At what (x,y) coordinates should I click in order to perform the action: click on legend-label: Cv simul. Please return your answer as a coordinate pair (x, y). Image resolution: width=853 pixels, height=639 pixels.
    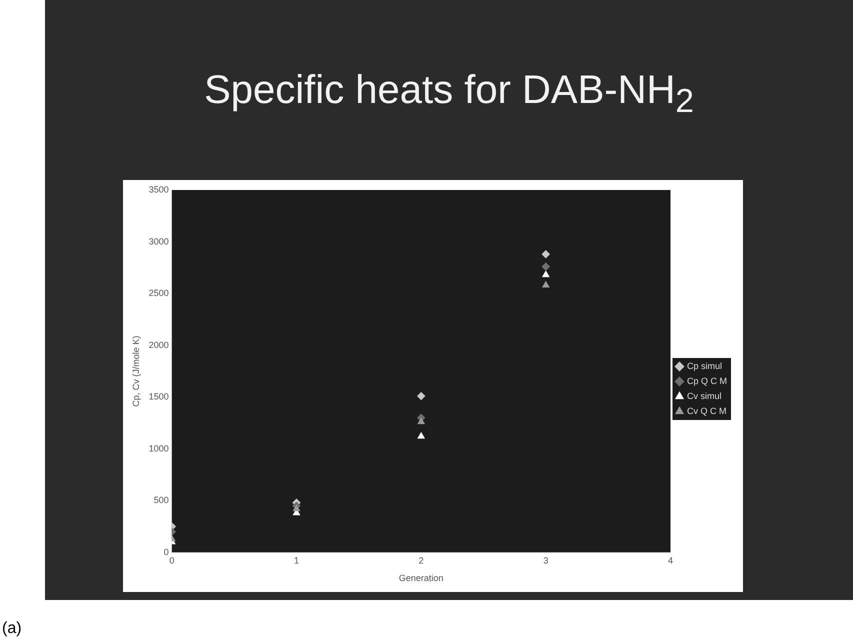
    Looking at the image, I should click on (704, 395).